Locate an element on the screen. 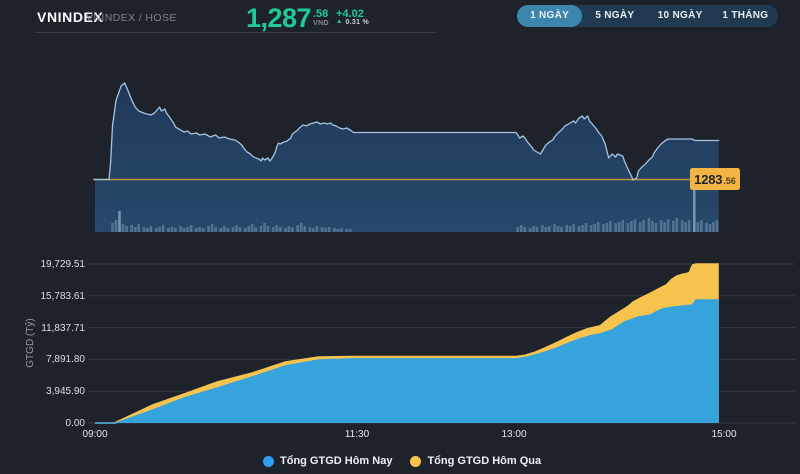 Image resolution: width=800 pixels, height=474 pixels. volume-bars is located at coordinates (415, 209).